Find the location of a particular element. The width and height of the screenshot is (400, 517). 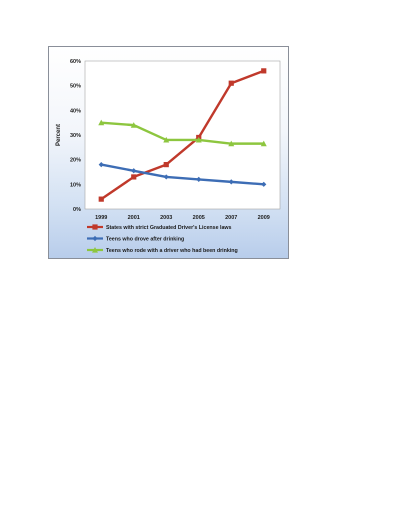

y-tick-label: 40% is located at coordinates (75, 111).